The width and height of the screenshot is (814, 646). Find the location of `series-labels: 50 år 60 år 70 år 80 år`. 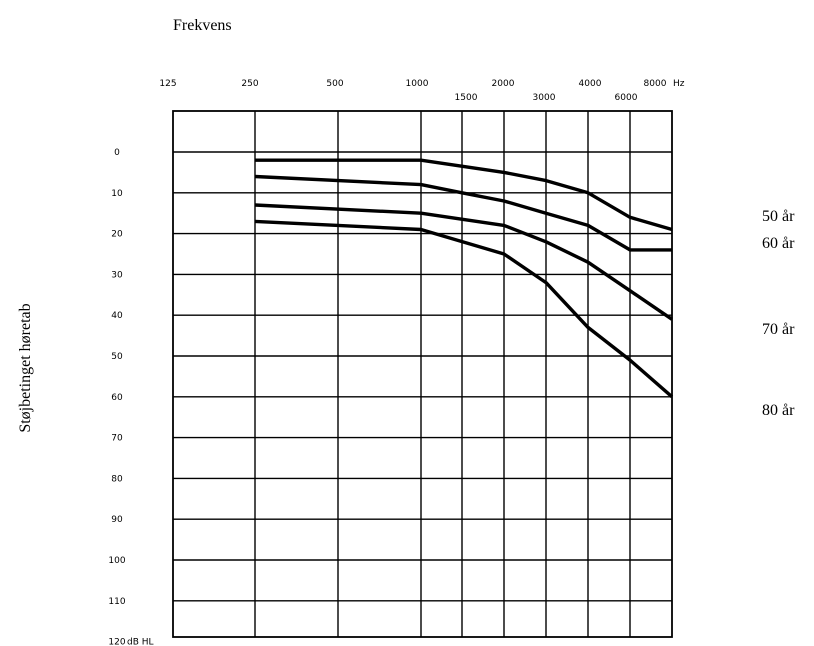

series-labels: 50 år 60 år 70 år 80 år is located at coordinates (778, 313).